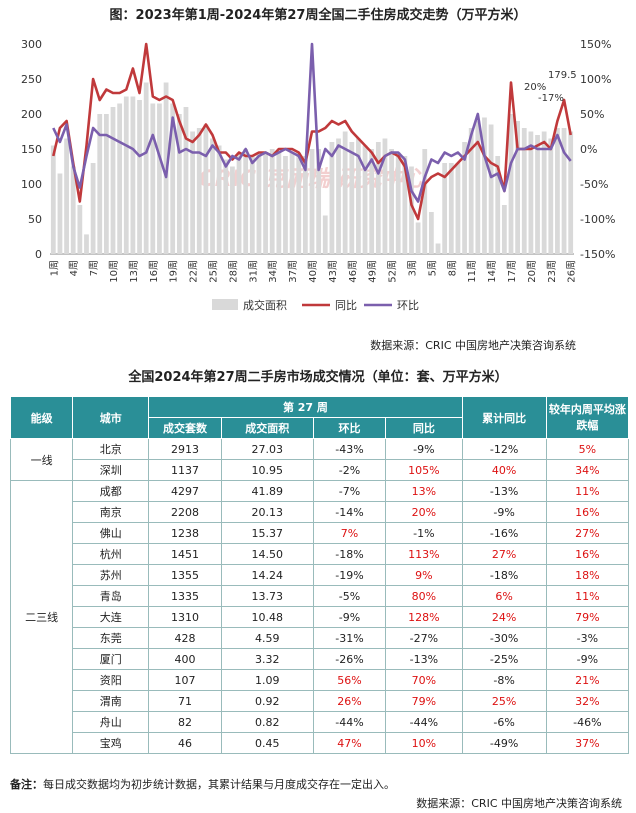 Image resolution: width=636 pixels, height=813 pixels. I want to click on x-tick-label: 19周, so click(174, 271).